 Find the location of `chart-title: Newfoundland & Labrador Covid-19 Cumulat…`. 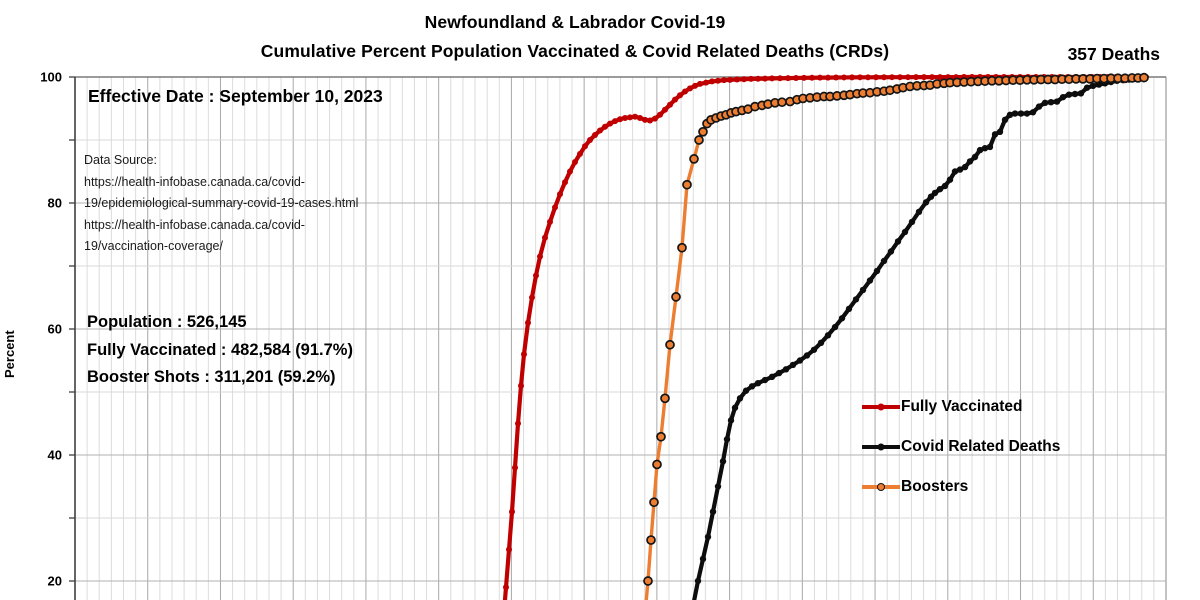

chart-title: Newfoundland & Labrador Covid-19 Cumulat… is located at coordinates (575, 37).